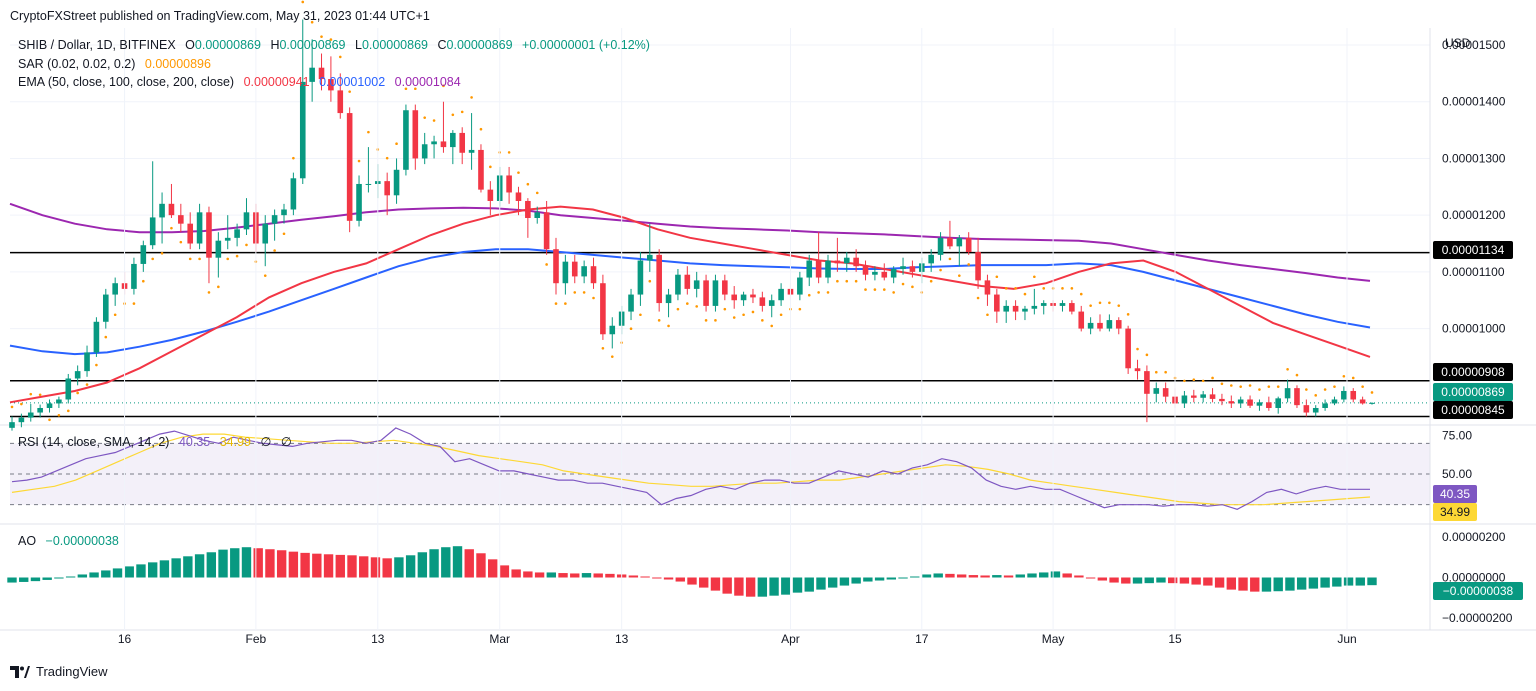  Describe the element at coordinates (227, 45) in the screenshot. I see `open-value: 0.00000869` at that location.